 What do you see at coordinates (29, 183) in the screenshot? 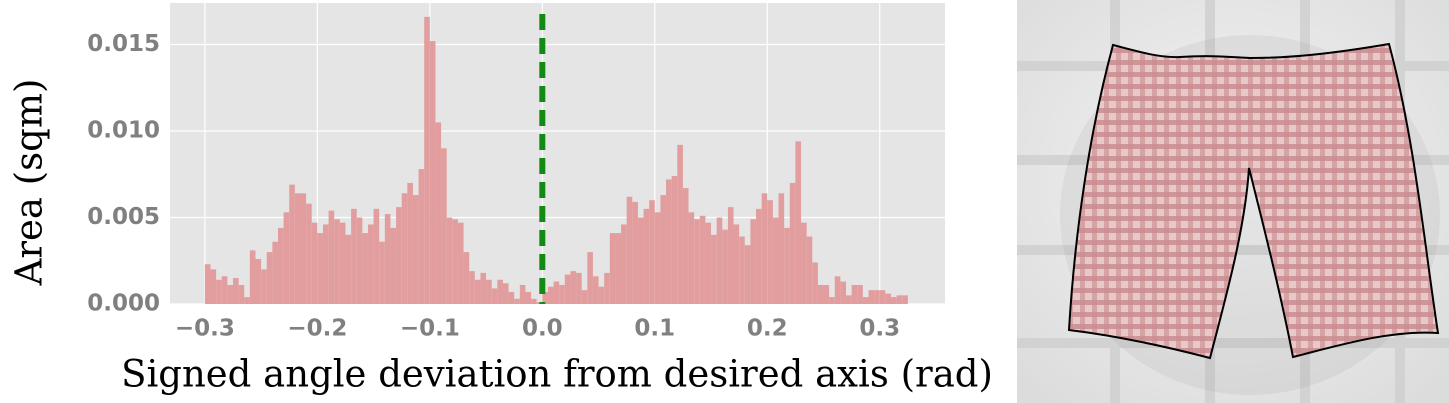
I see `y-axis-label: Area (sqm)` at bounding box center [29, 183].